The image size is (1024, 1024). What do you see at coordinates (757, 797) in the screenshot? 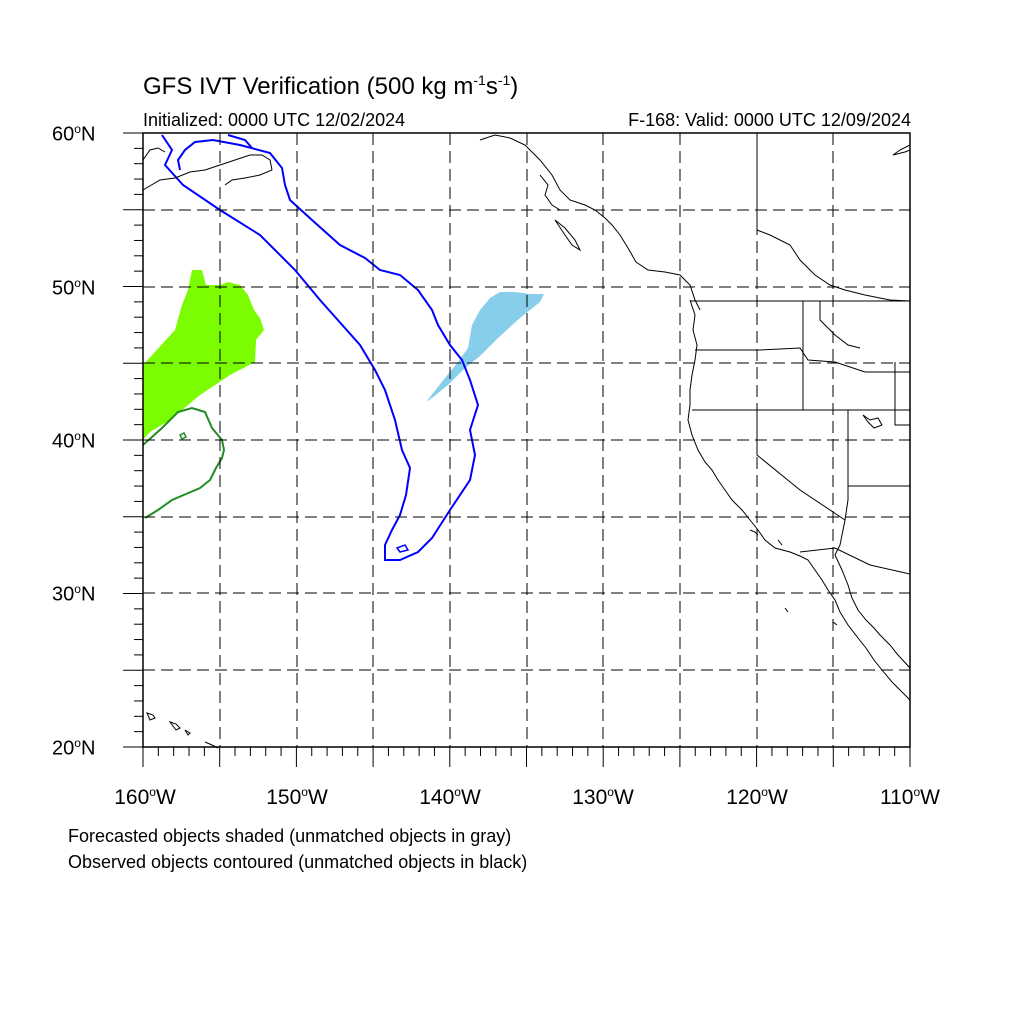
I see `lon-label-120w: 120oW` at bounding box center [757, 797].